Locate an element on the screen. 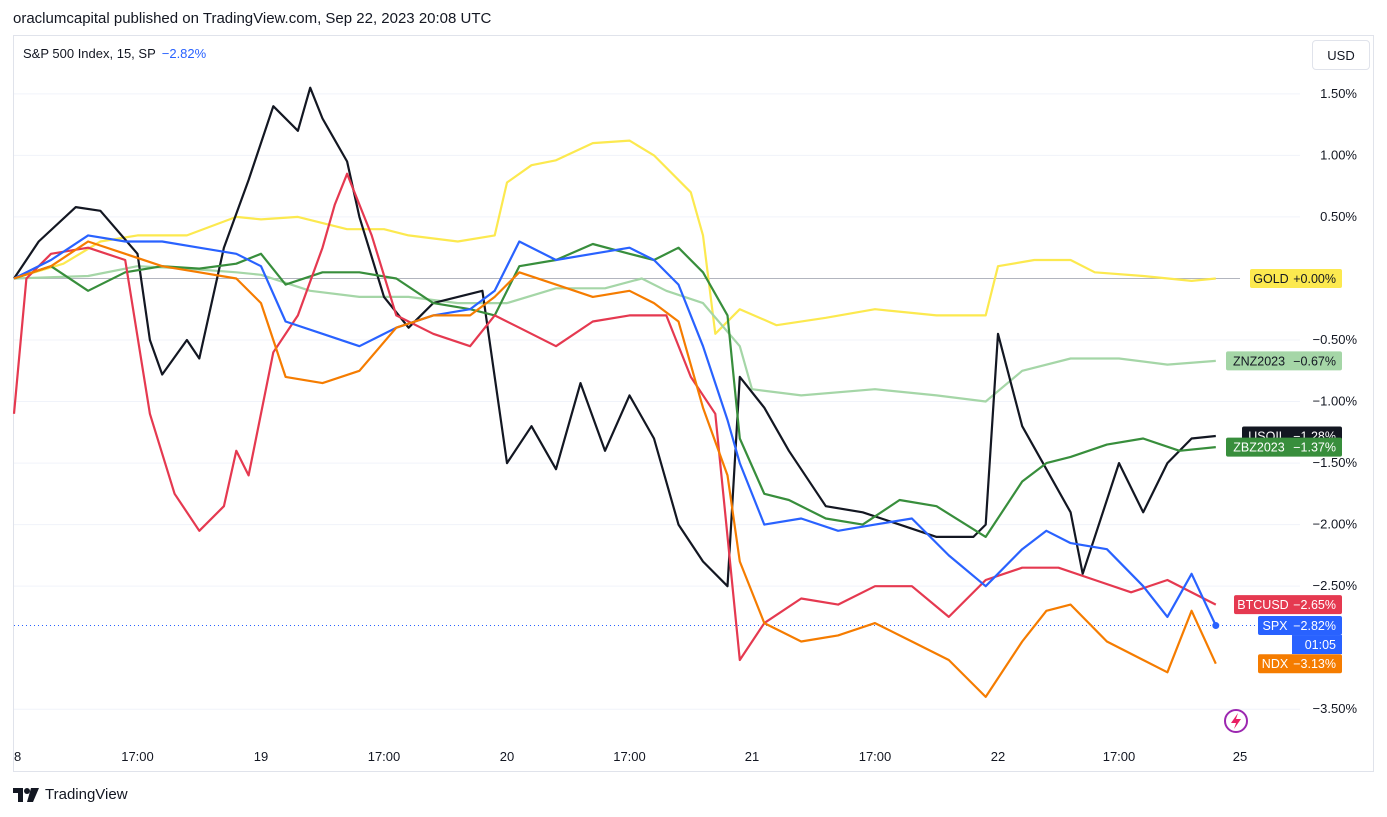 This screenshot has height=817, width=1387. y-tick-label: 0.50% is located at coordinates (1338, 216).